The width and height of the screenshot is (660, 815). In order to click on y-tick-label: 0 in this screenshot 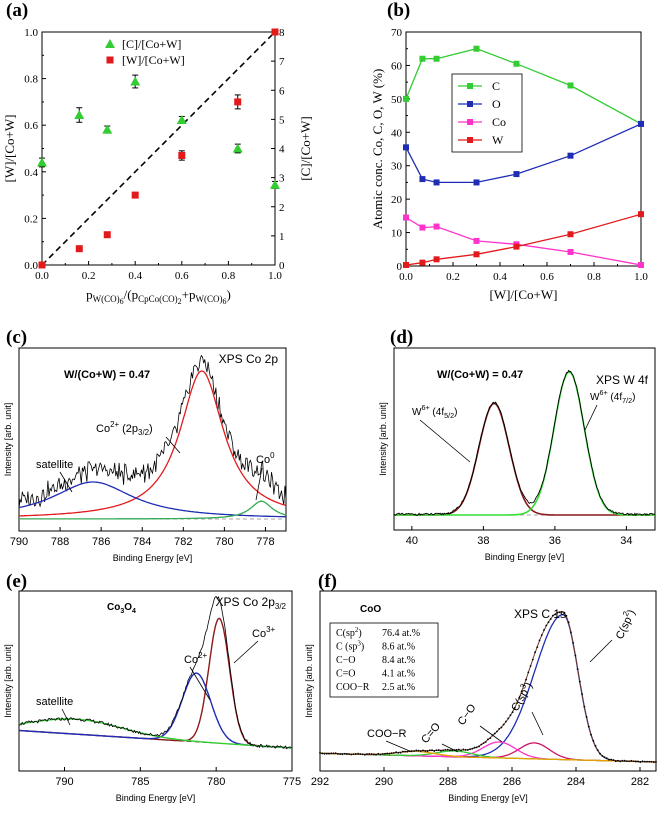, I will do `click(400, 267)`.